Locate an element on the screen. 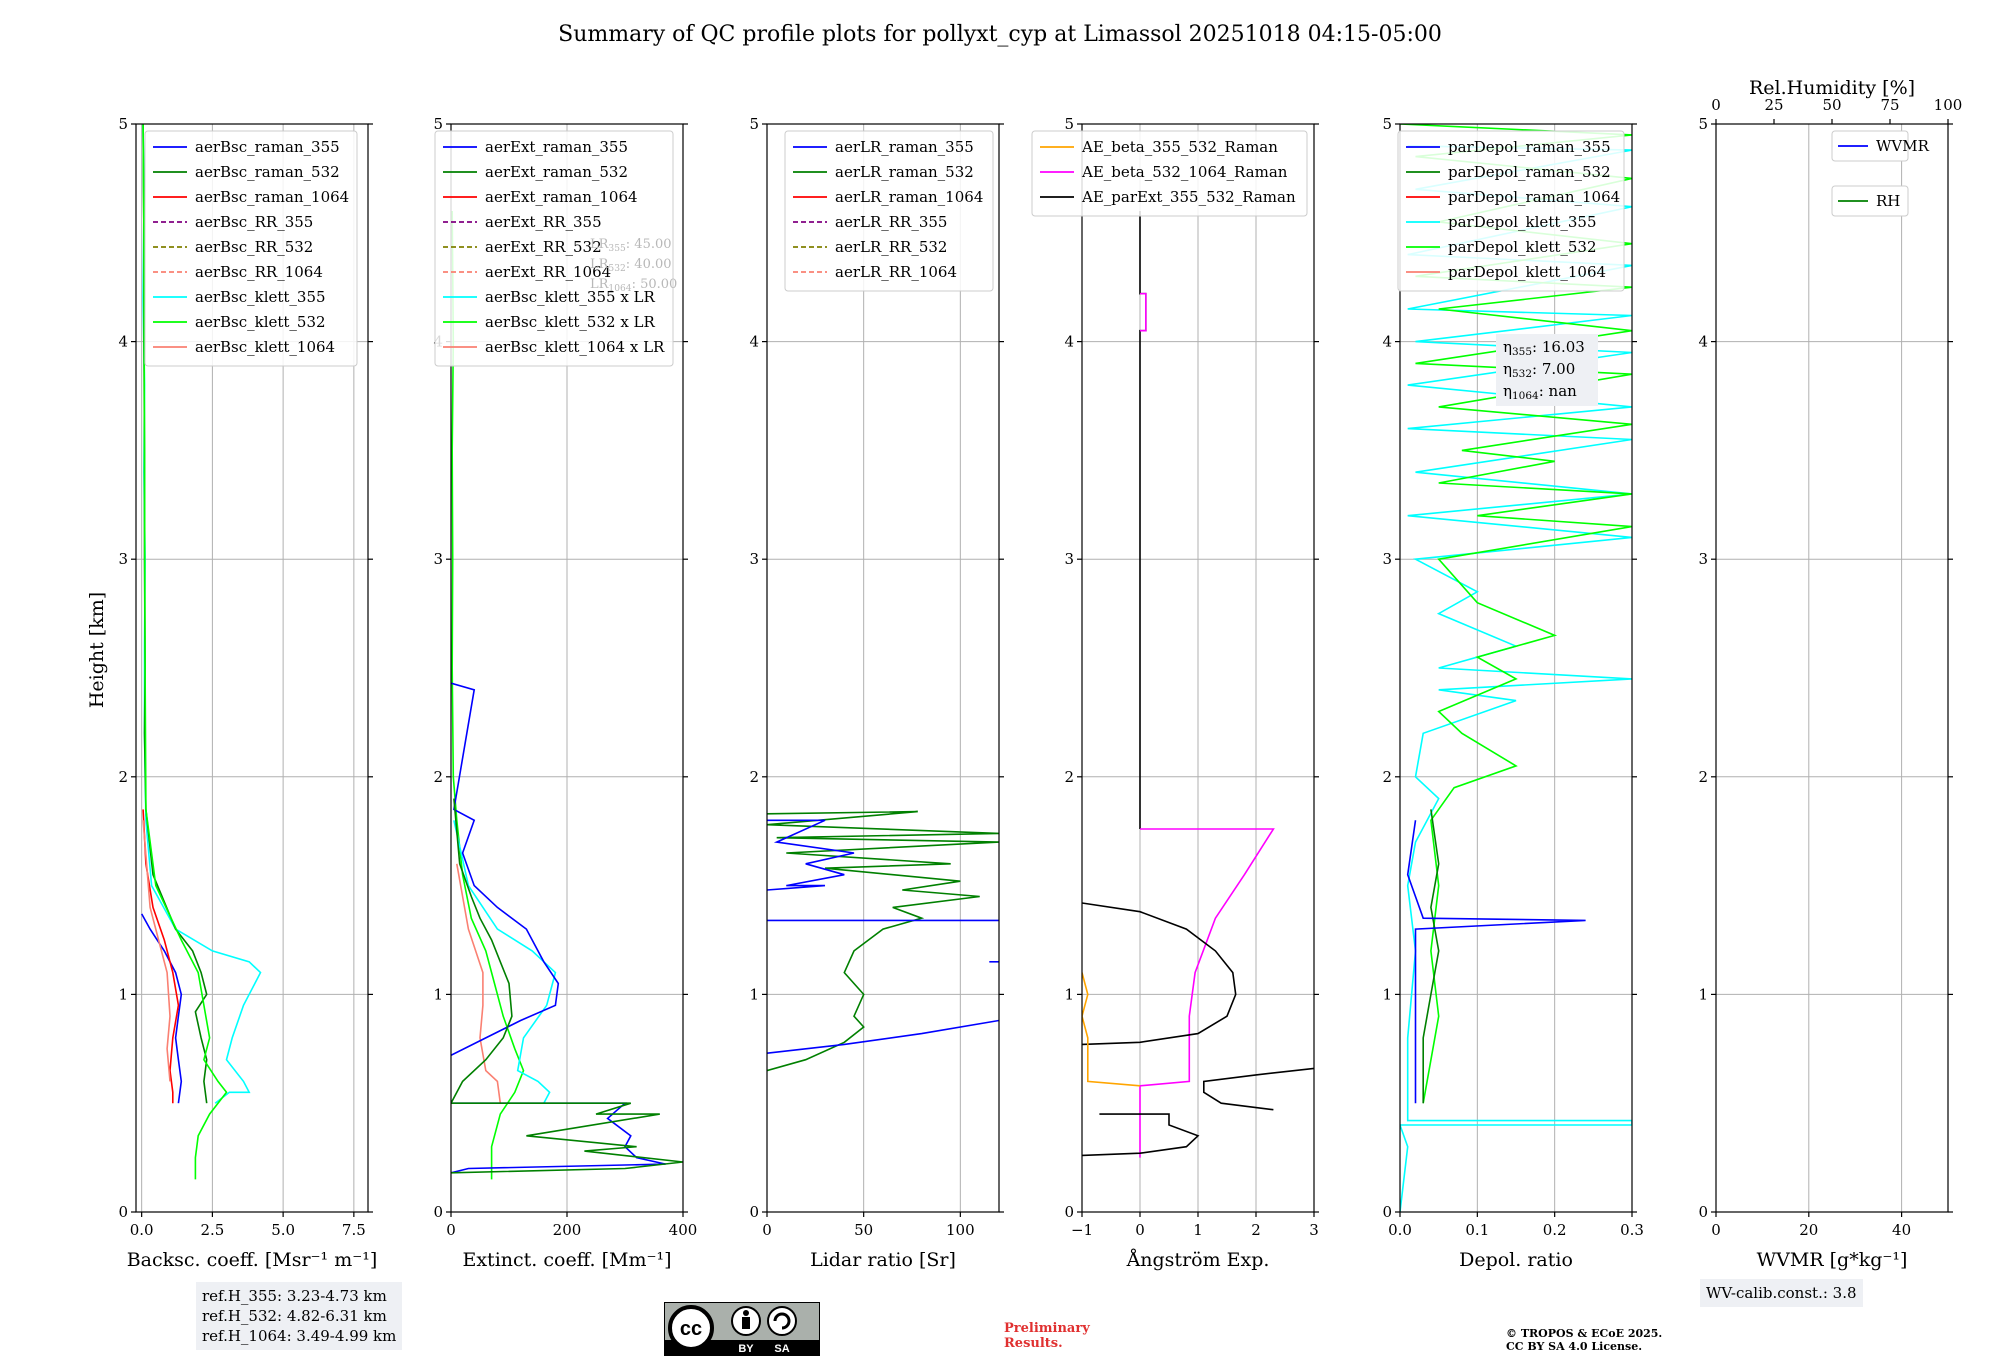 The width and height of the screenshot is (2000, 1360). cc-sa-label: SA is located at coordinates (781, 1349).